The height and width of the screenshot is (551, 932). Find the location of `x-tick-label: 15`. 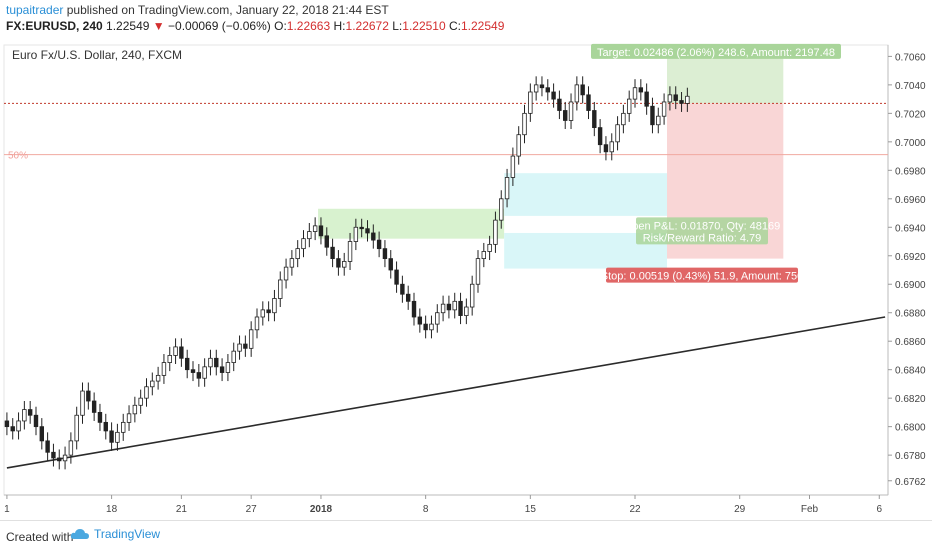

x-tick-label: 15 is located at coordinates (531, 509).